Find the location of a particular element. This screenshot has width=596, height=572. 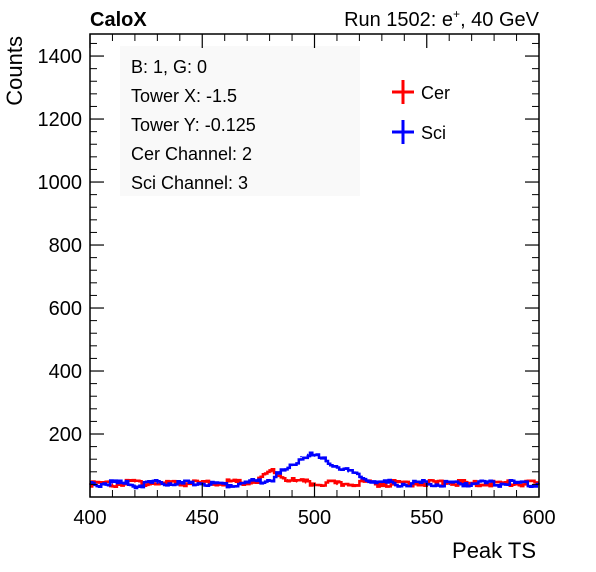

info-box-bg is located at coordinates (240, 121).